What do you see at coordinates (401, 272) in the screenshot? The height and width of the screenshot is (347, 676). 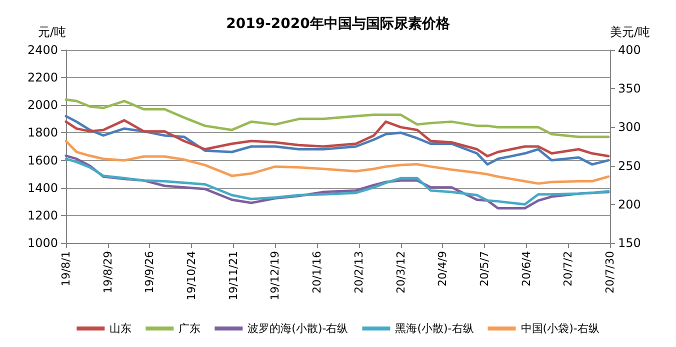 I see `x-tick-label: 20/3/12` at bounding box center [401, 272].